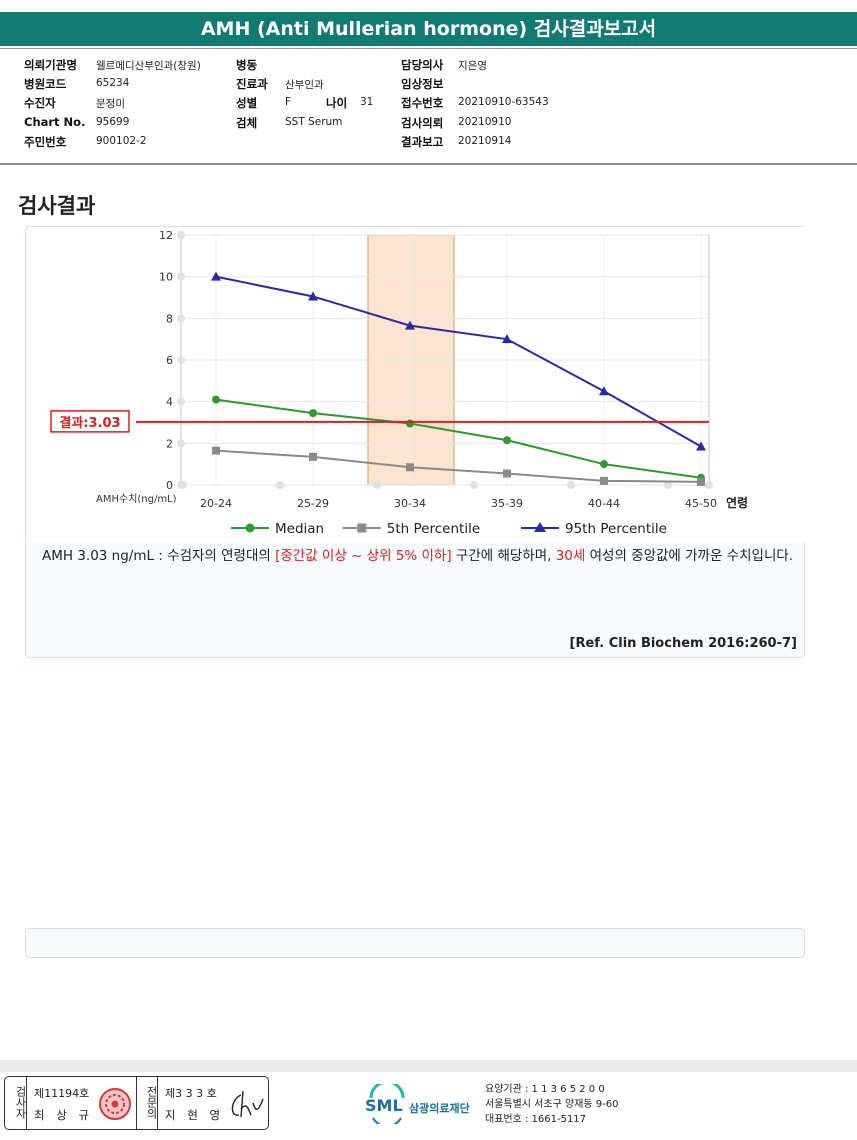  What do you see at coordinates (166, 235) in the screenshot?
I see `y-tick-label: 12` at bounding box center [166, 235].